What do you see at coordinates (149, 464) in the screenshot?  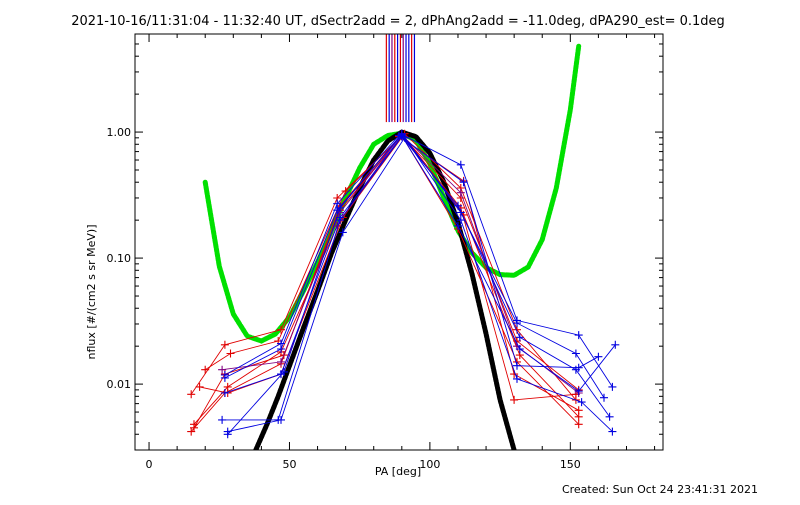 I see `x-tick-label: 0` at bounding box center [149, 464].